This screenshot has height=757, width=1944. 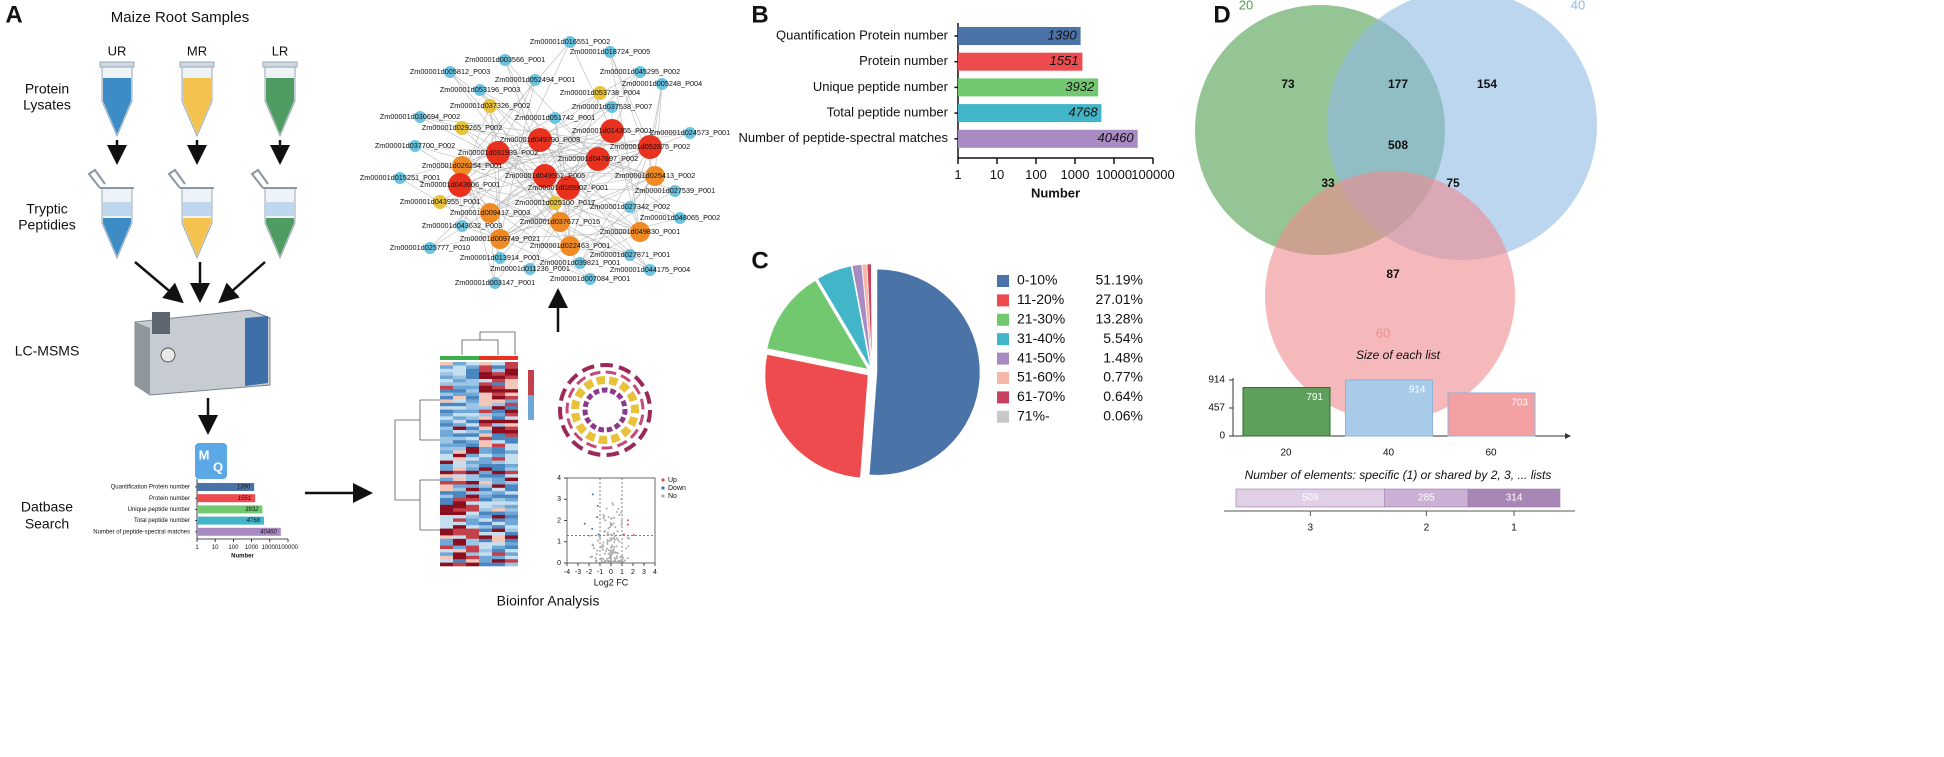 I want to click on category-label: Total peptide number, so click(x=162, y=521).